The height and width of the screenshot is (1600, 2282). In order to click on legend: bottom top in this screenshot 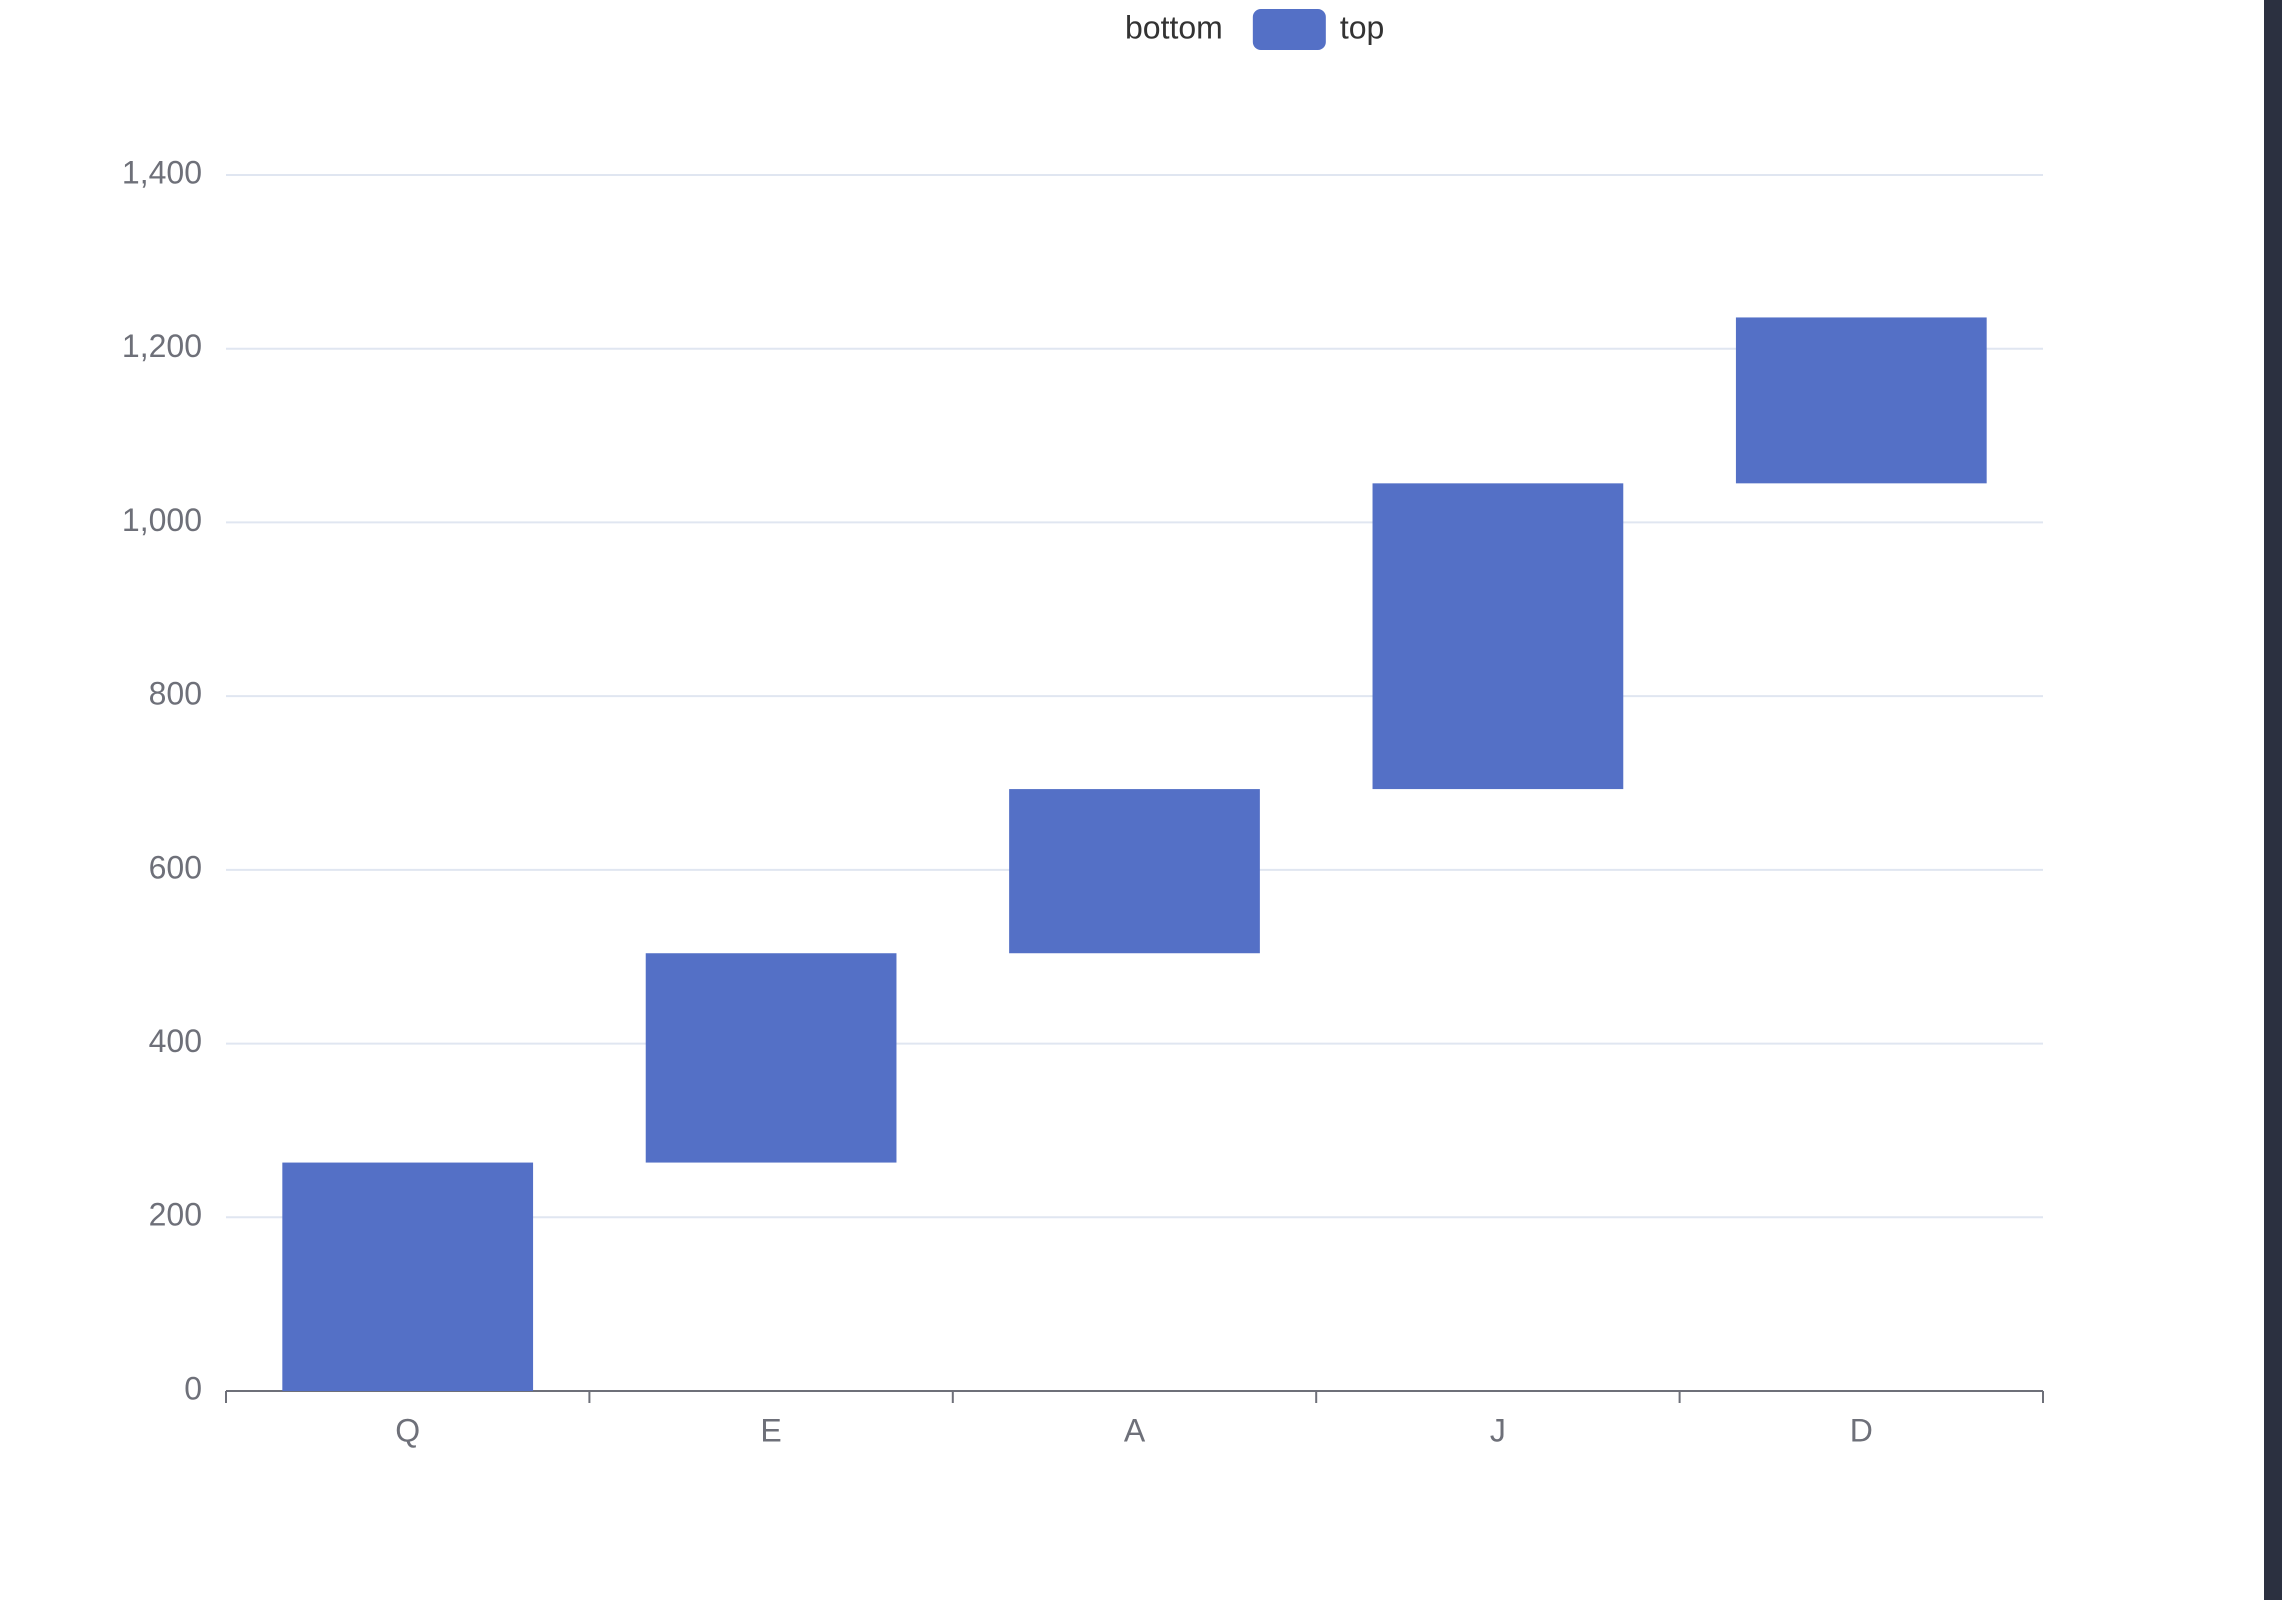, I will do `click(1211, 29)`.